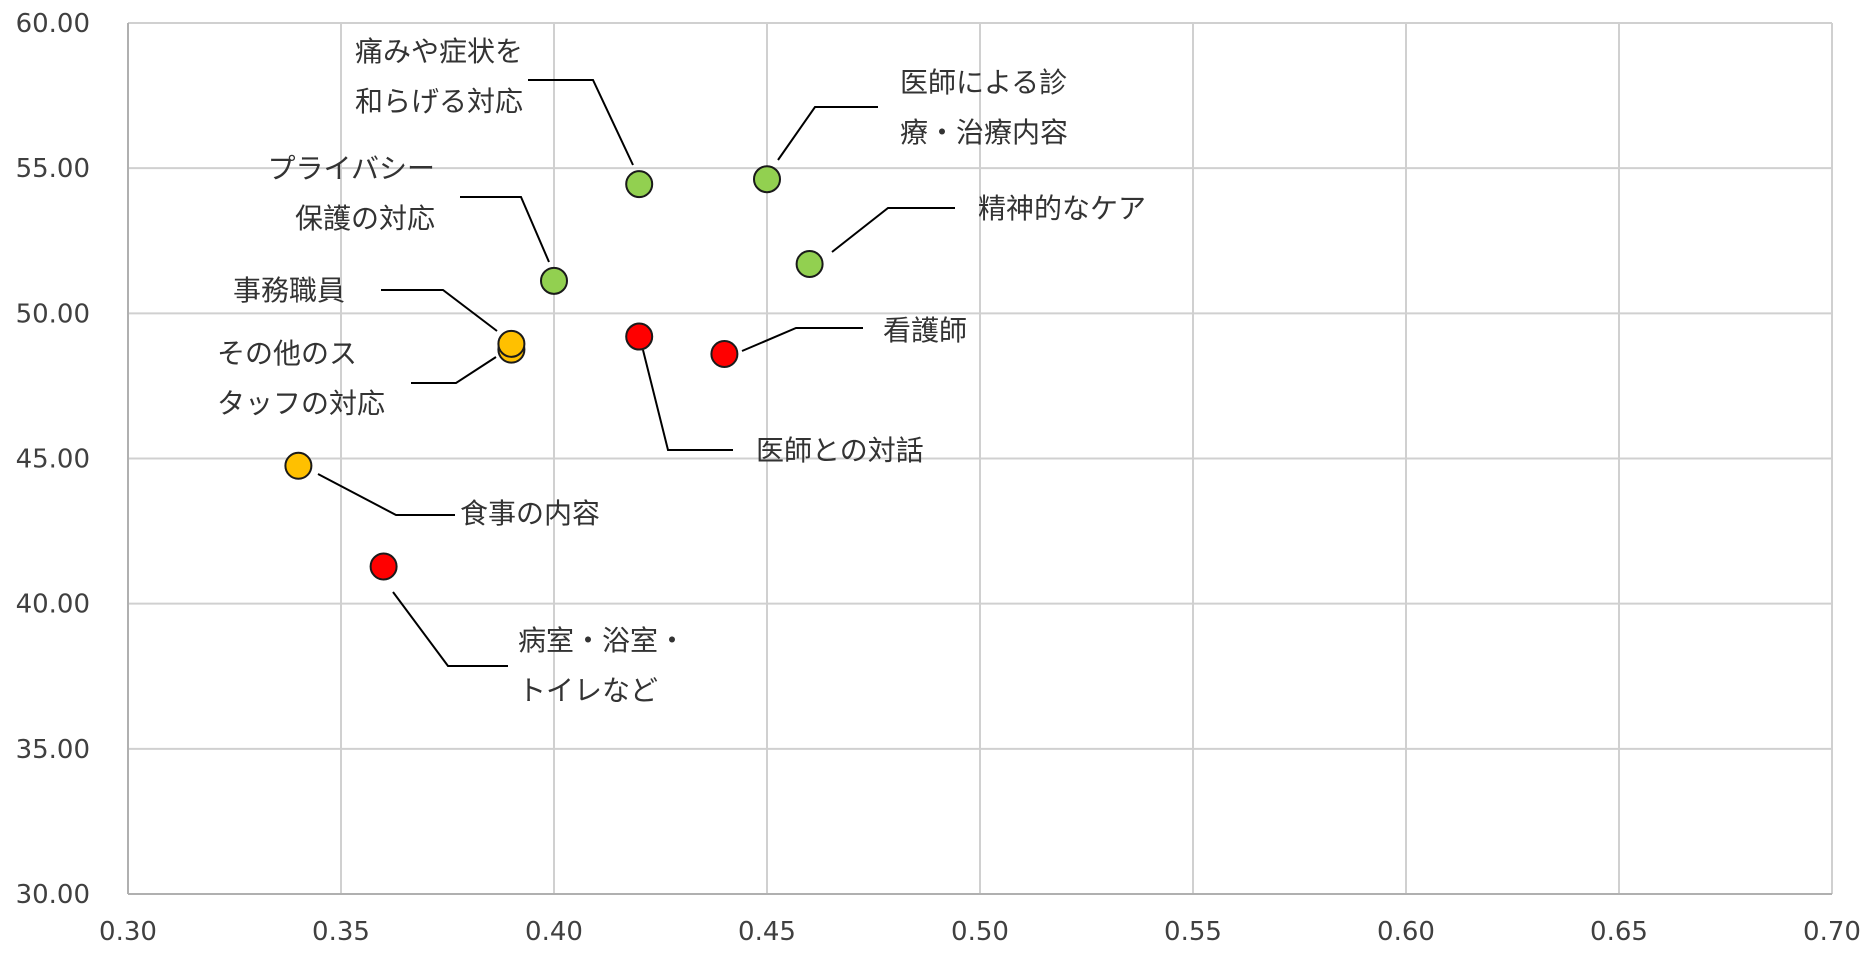 Image resolution: width=1868 pixels, height=954 pixels. I want to click on y-tick-label: 30.00, so click(53, 895).